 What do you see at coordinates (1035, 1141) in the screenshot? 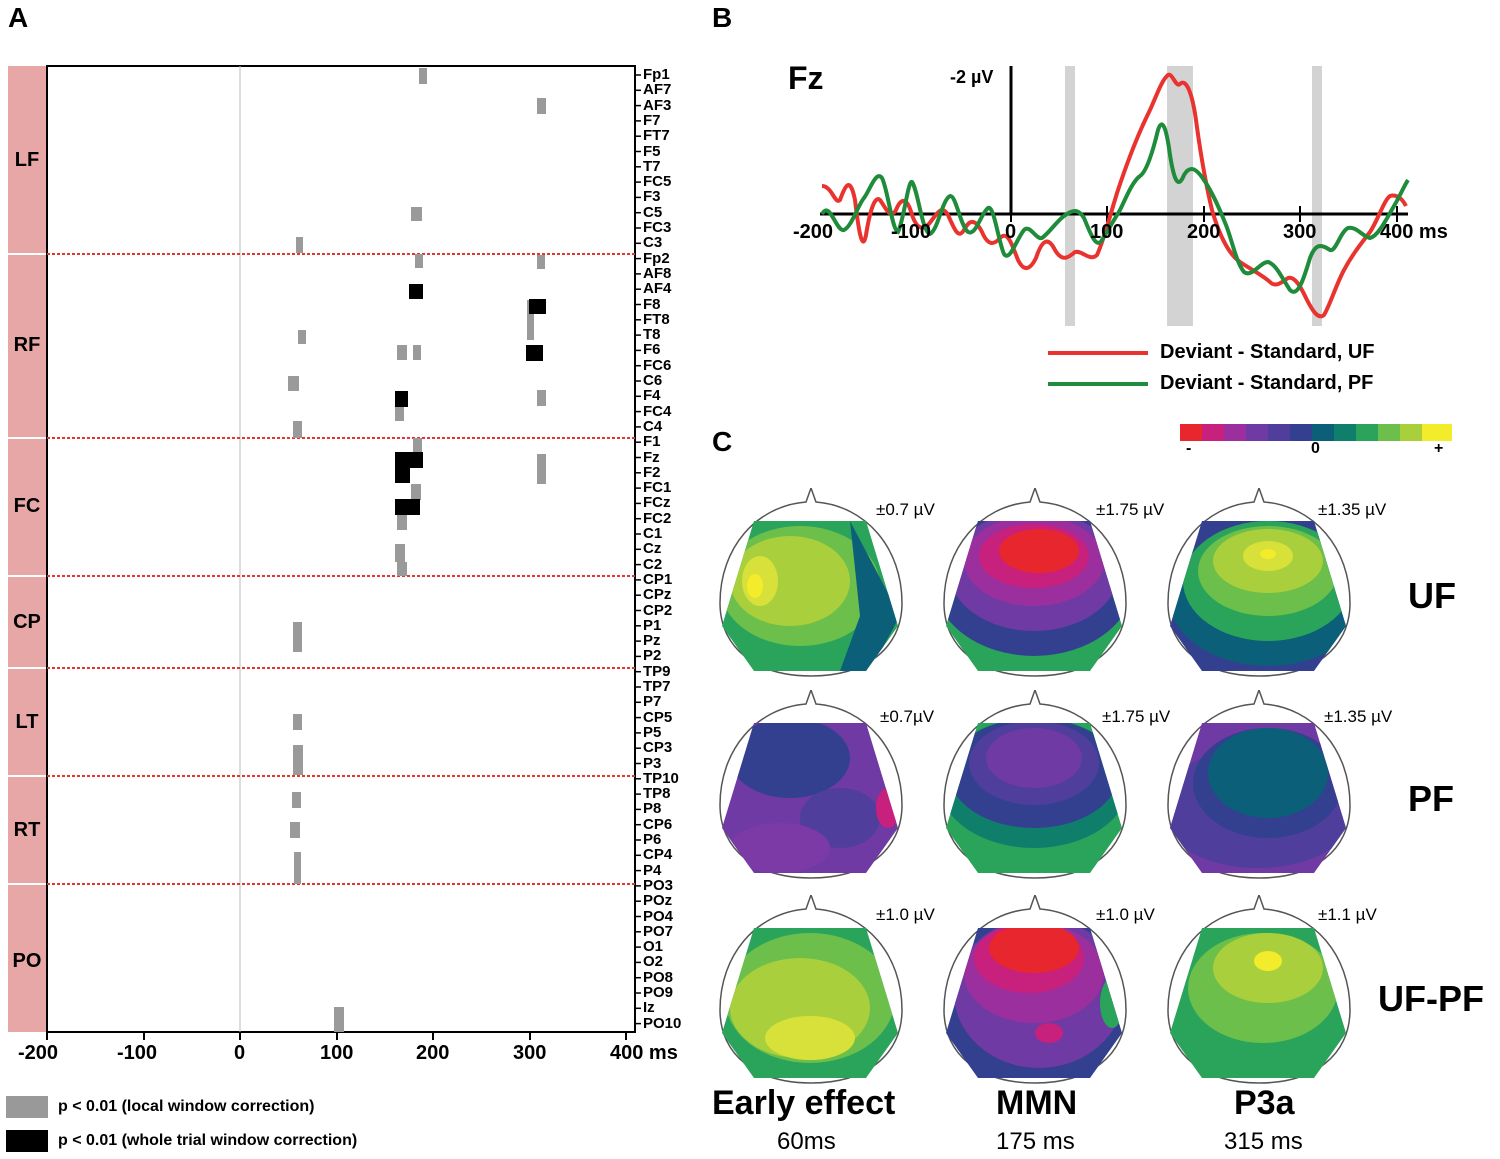
I see `col-time-mmn: 175 ms` at bounding box center [1035, 1141].